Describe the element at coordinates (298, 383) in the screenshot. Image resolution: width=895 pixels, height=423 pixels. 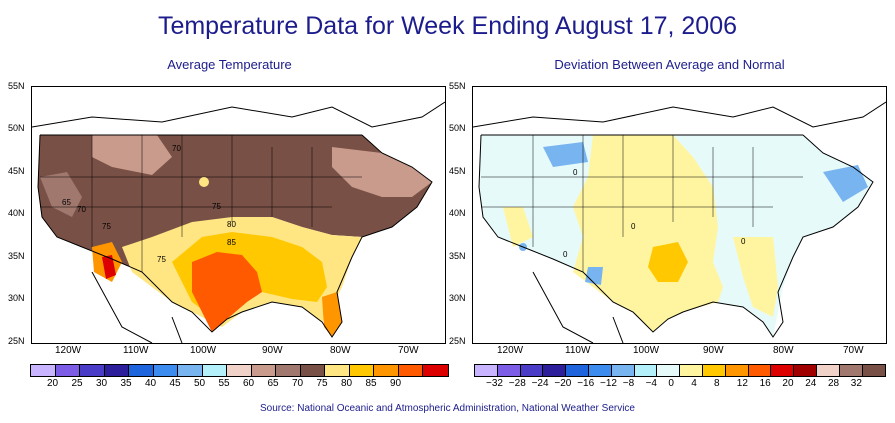
I see `legend-label: 70` at that location.